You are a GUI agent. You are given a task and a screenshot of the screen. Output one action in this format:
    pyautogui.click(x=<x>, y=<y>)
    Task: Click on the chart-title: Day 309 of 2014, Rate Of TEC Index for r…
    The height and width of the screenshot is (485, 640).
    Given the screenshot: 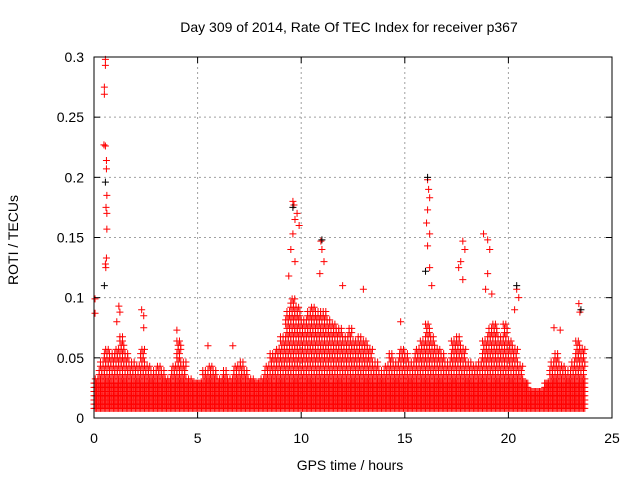 What is the action you would take?
    pyautogui.click(x=349, y=27)
    